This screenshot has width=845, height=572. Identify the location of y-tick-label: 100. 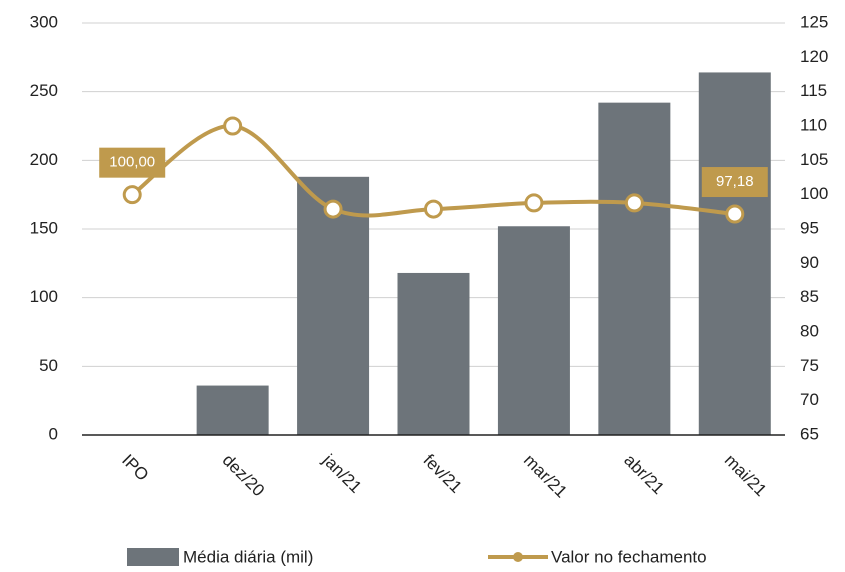
(44, 296).